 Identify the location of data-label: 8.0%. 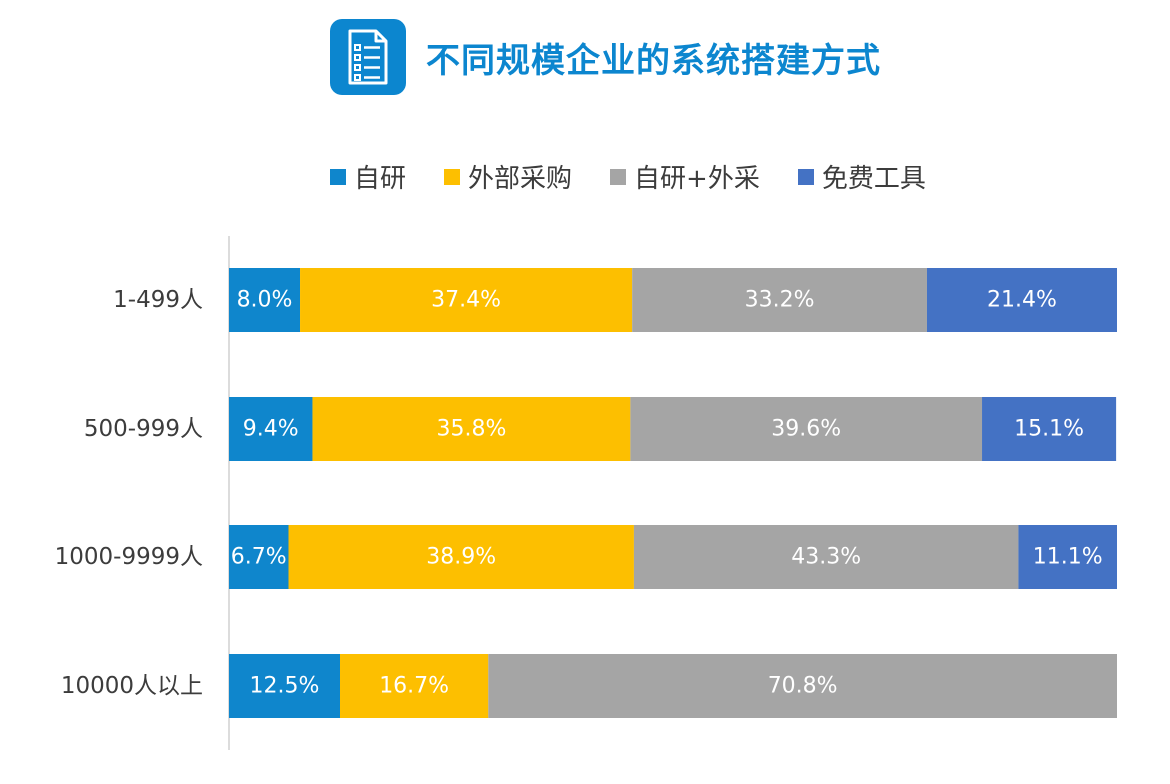
(265, 300).